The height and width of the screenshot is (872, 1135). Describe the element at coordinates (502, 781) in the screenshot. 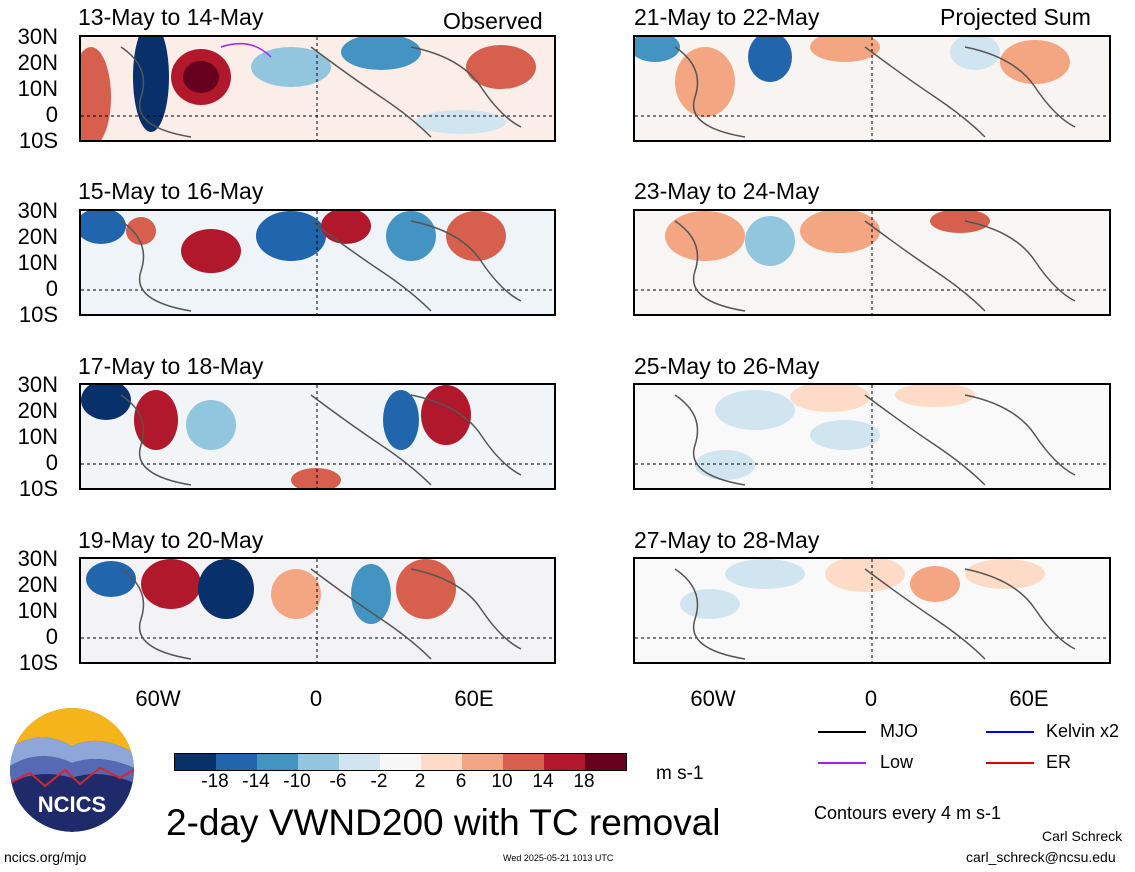

I see `colorbar-label: 10` at that location.